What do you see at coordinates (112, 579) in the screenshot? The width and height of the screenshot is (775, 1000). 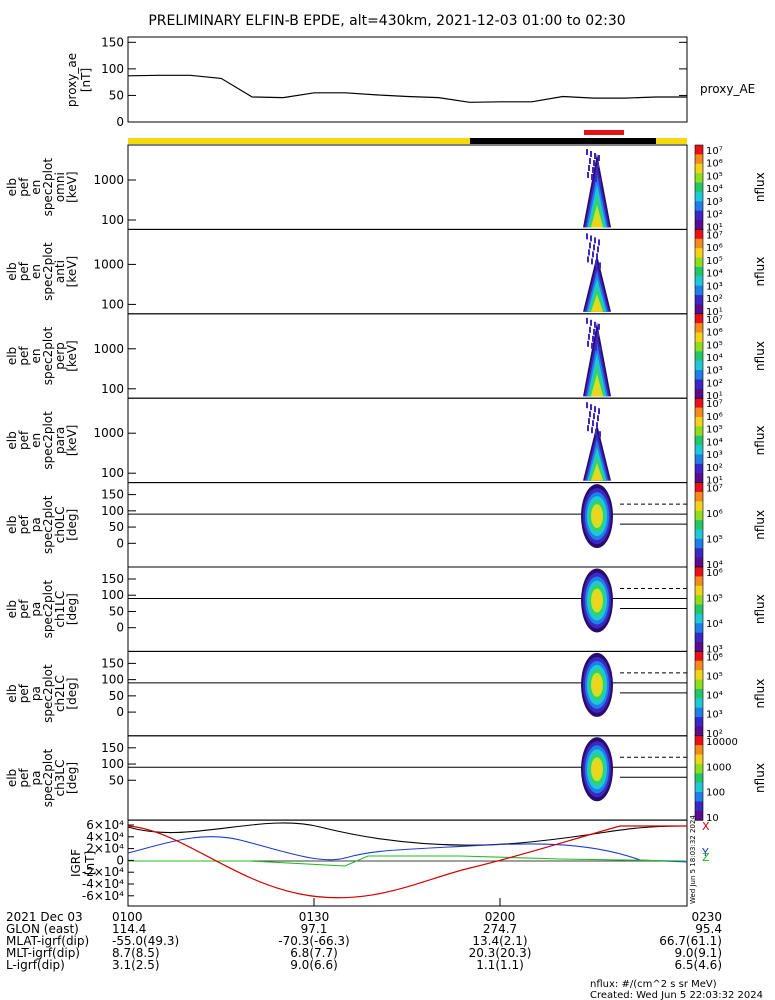 I see `panel-ytick-label: 150` at bounding box center [112, 579].